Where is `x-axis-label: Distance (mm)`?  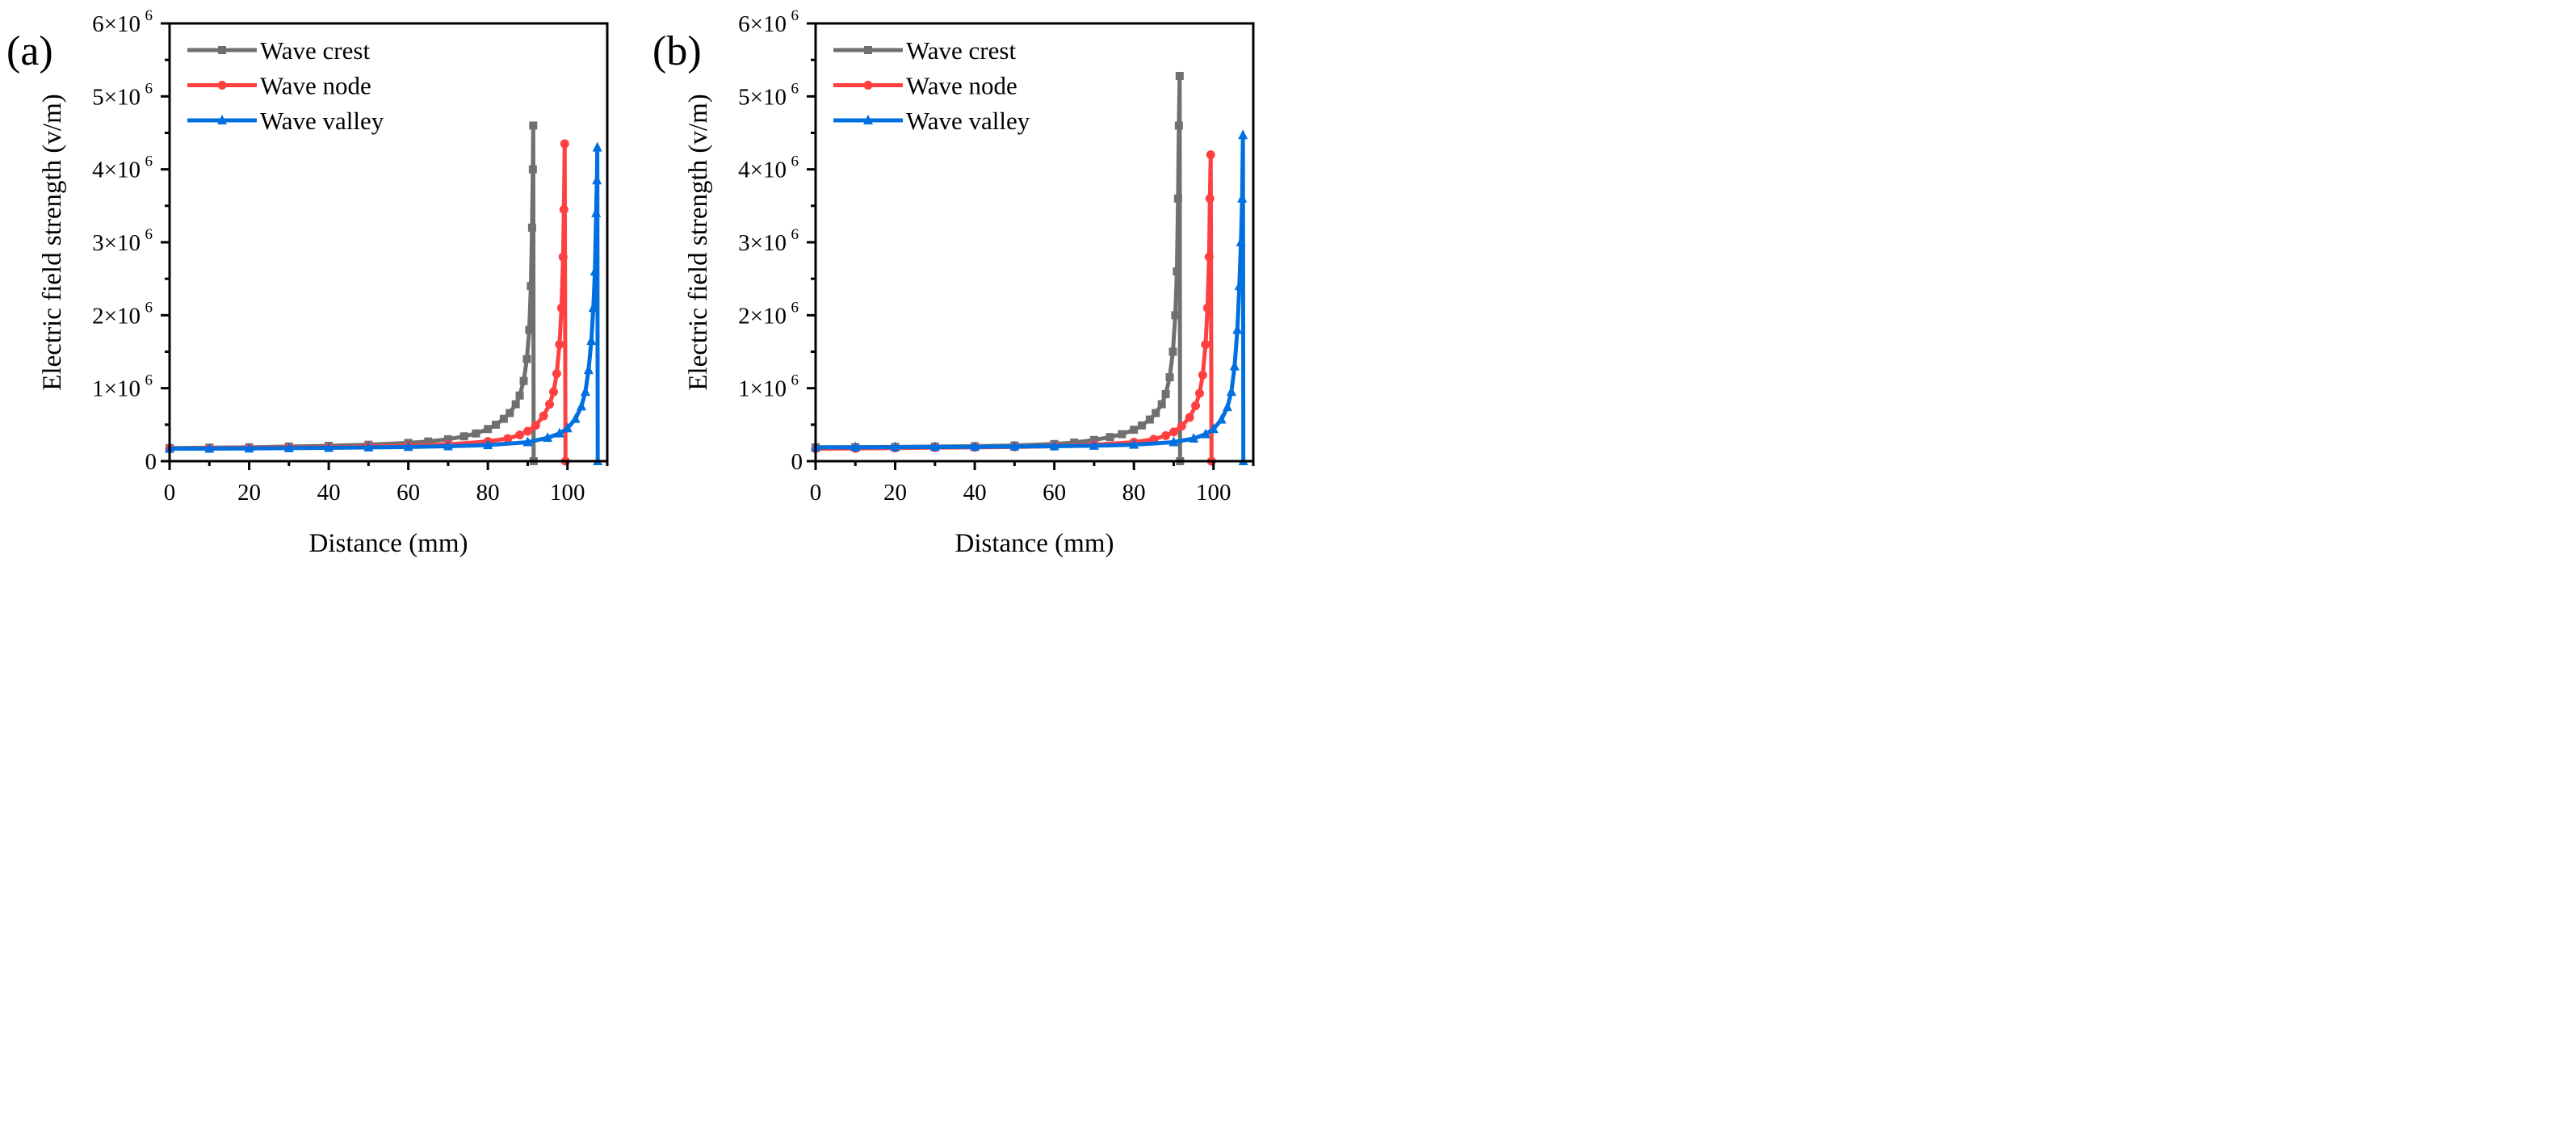 x-axis-label: Distance (mm) is located at coordinates (1034, 543).